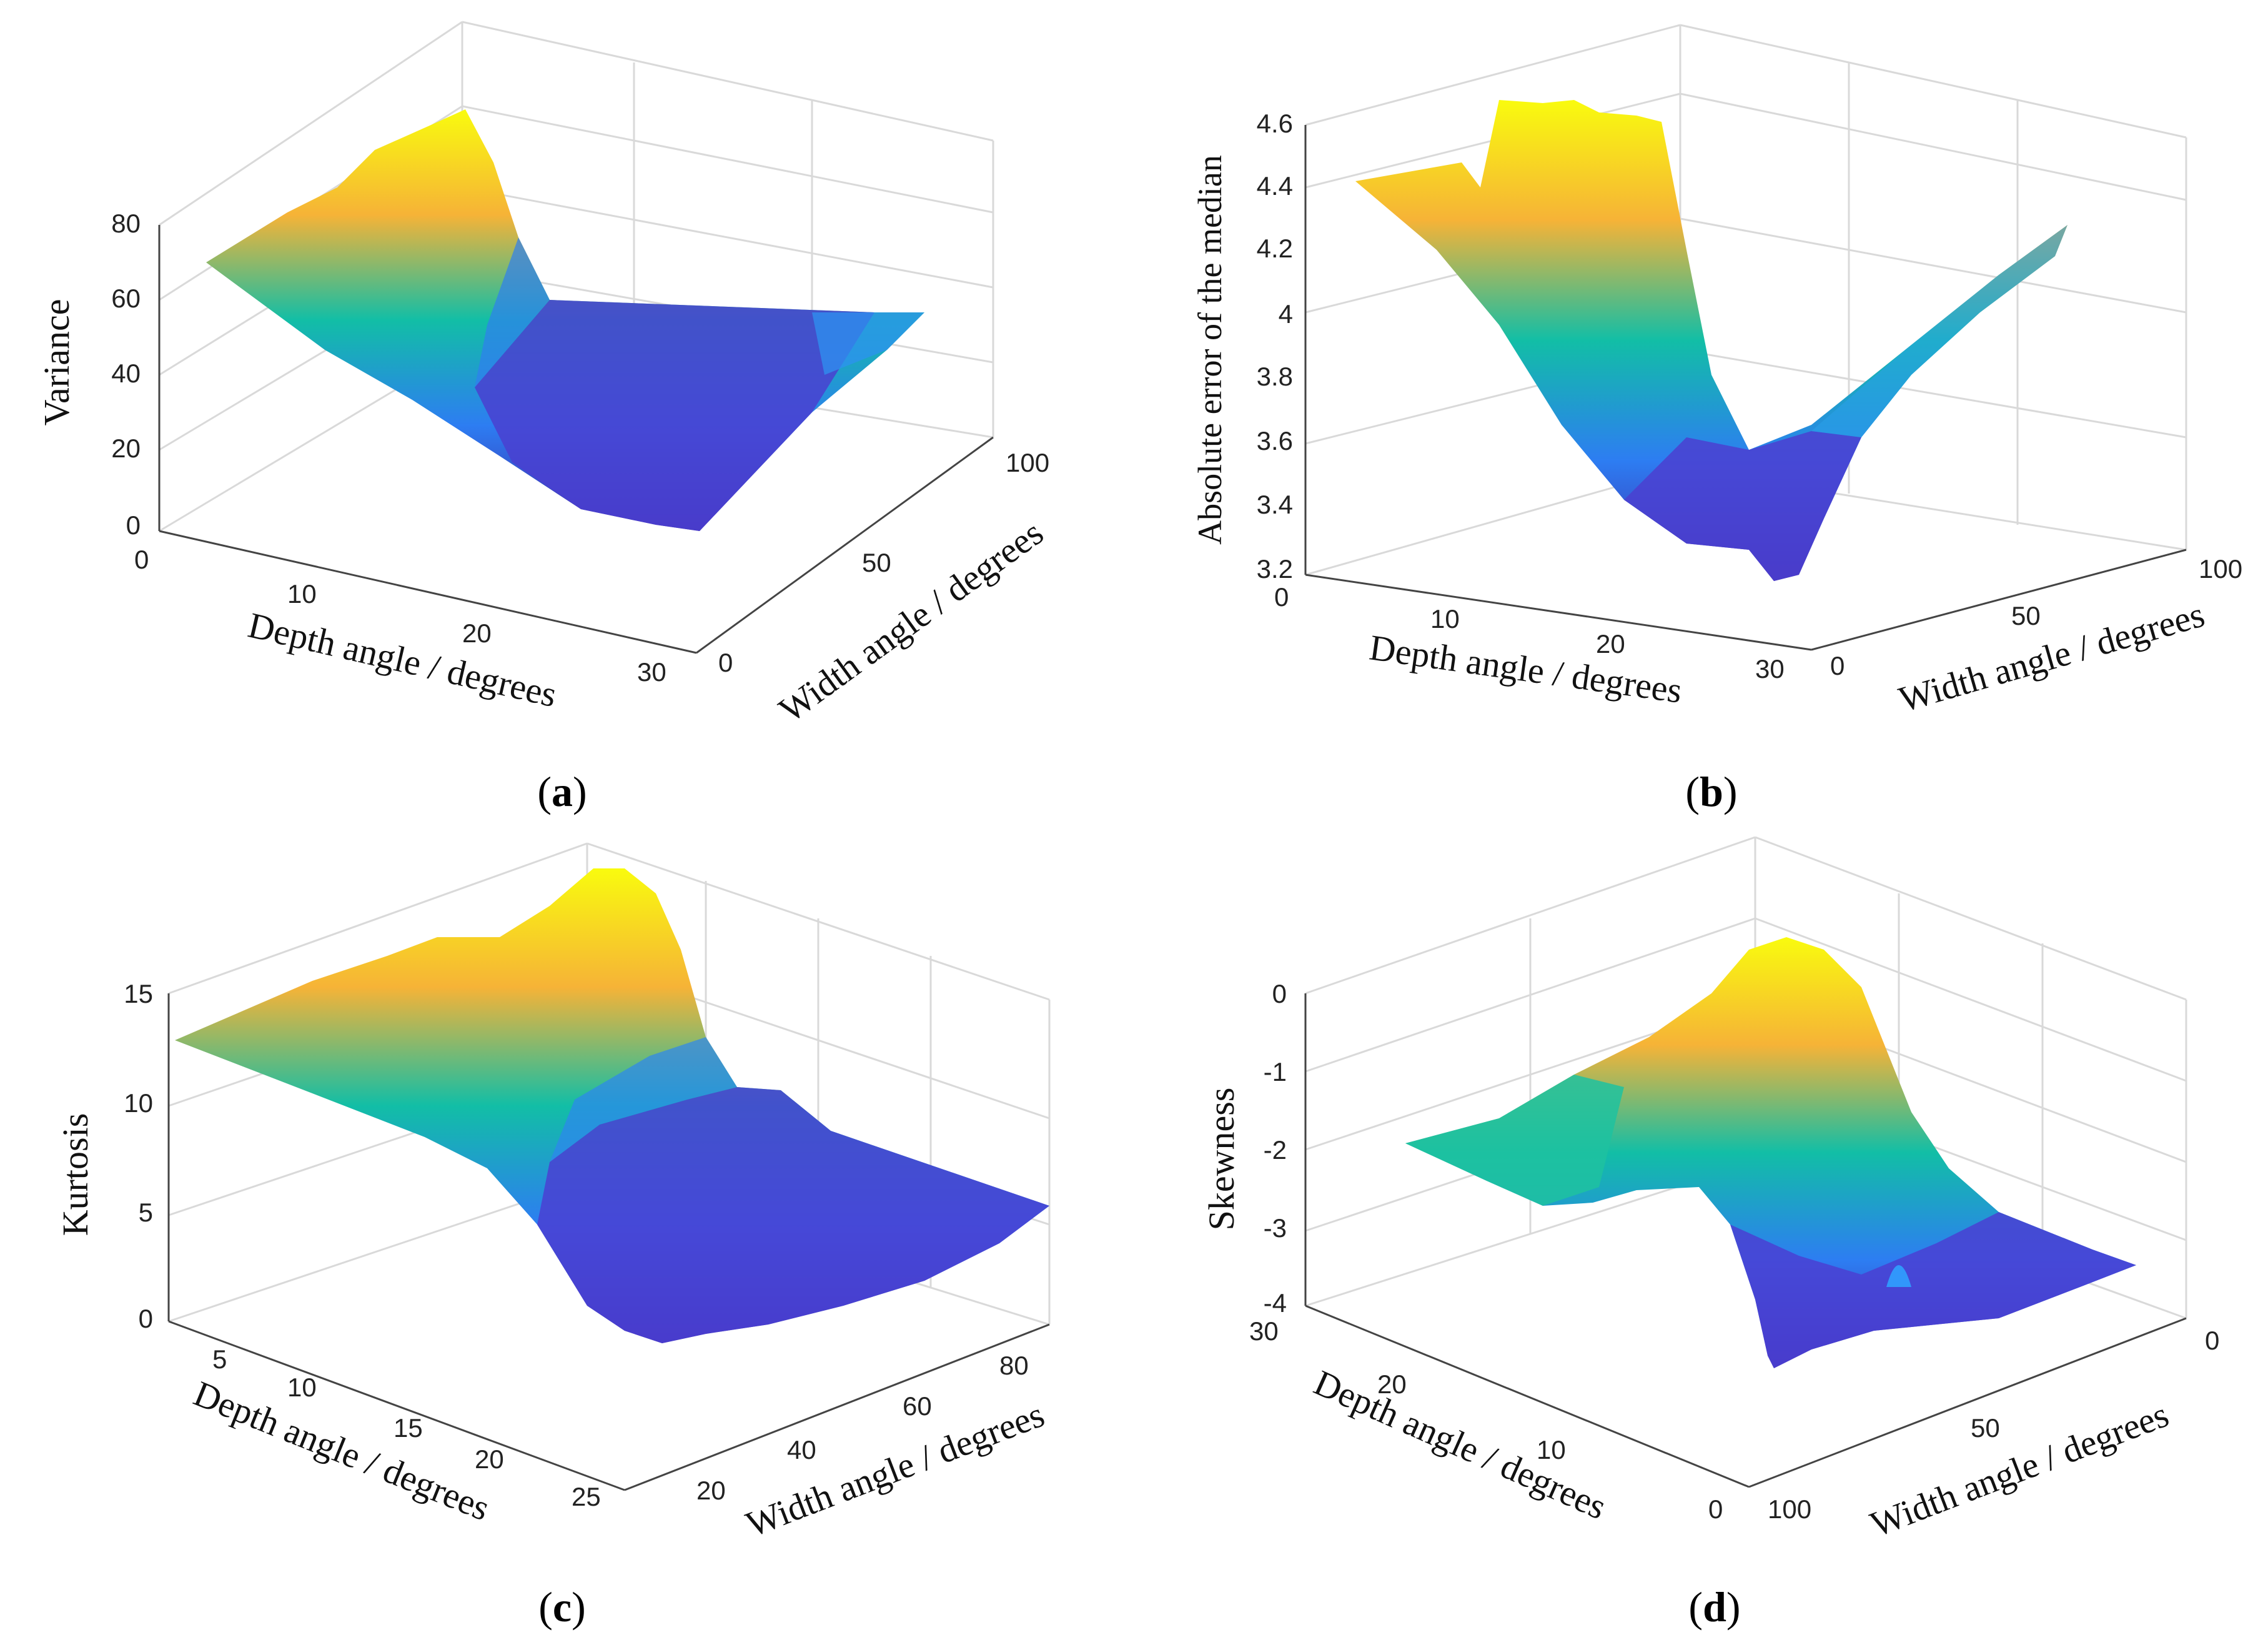  I want to click on panel-c-z-tick: 10, so click(138, 1103).